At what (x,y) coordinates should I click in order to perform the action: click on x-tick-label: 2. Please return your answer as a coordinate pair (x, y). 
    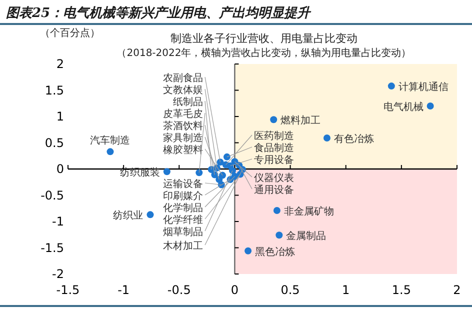
    Looking at the image, I should click on (457, 290).